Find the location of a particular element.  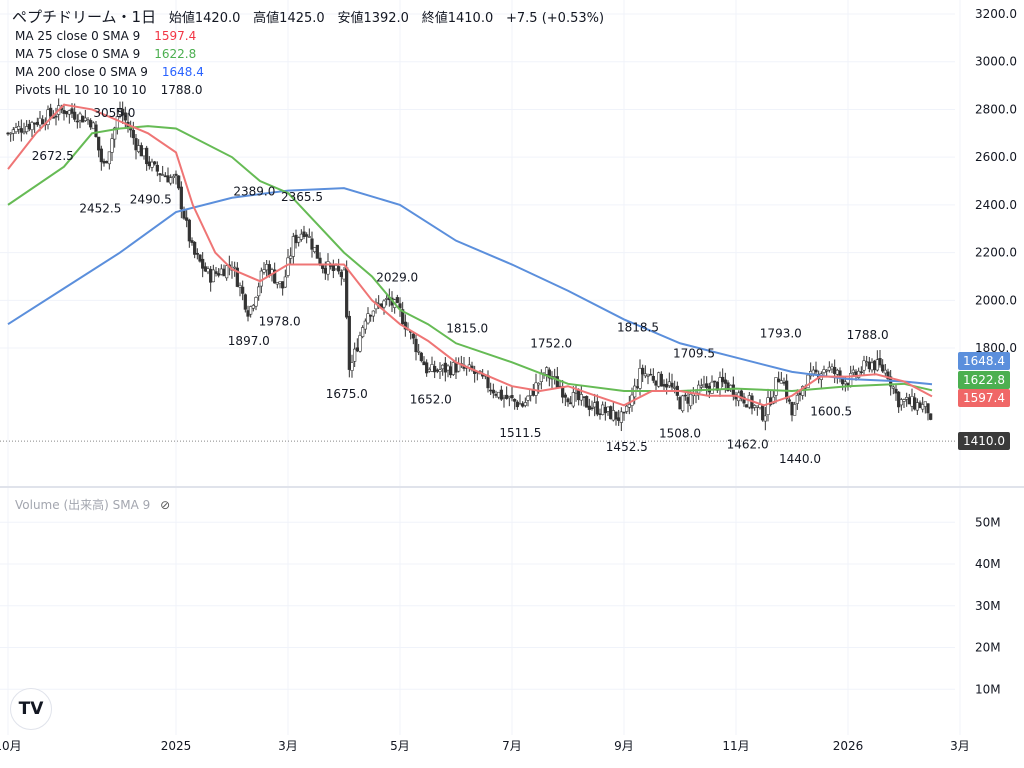

volume-tick-label: 30M is located at coordinates (988, 606).